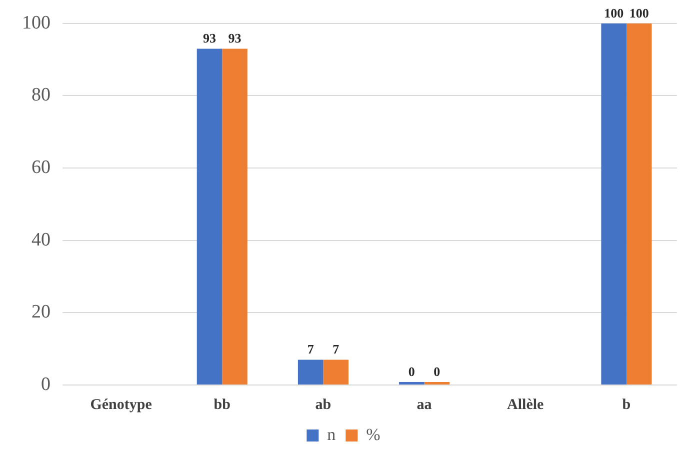 The width and height of the screenshot is (687, 454). What do you see at coordinates (525, 404) in the screenshot?
I see `x-tick-label: Allèle` at bounding box center [525, 404].